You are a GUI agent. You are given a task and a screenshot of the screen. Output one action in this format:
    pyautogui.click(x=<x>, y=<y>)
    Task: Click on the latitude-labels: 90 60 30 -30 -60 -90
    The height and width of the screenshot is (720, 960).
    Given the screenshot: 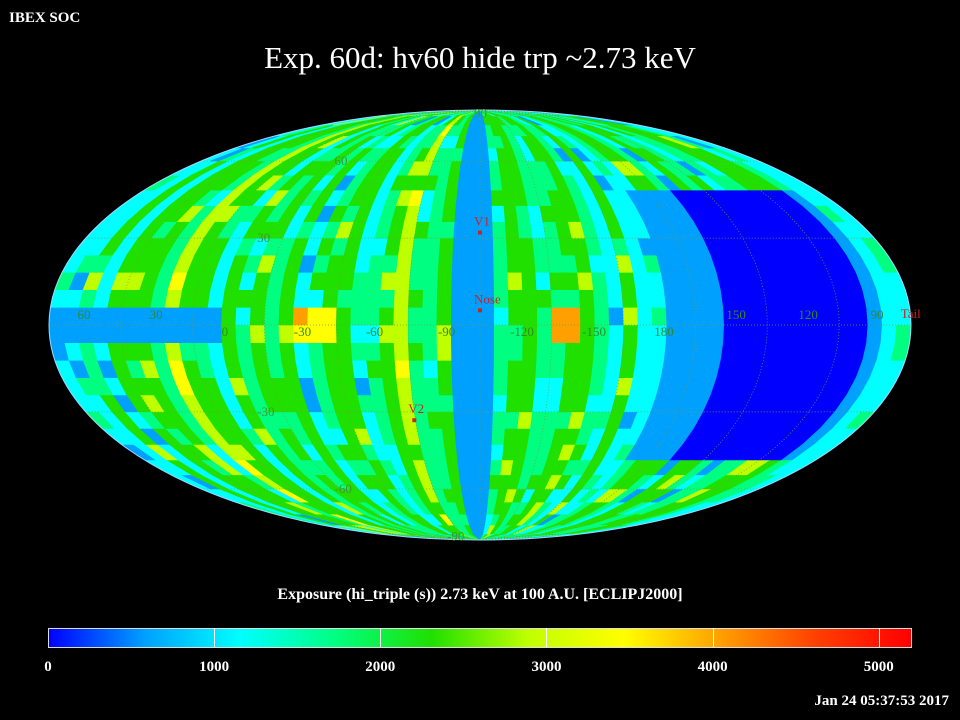 What is the action you would take?
    pyautogui.click(x=372, y=324)
    